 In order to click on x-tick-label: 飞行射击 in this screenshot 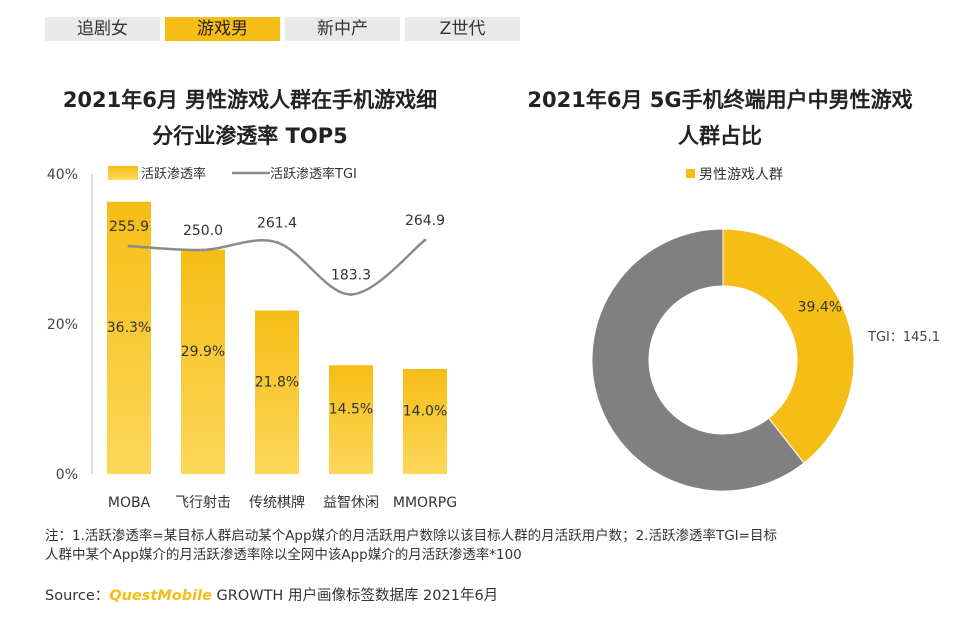, I will do `click(203, 503)`.